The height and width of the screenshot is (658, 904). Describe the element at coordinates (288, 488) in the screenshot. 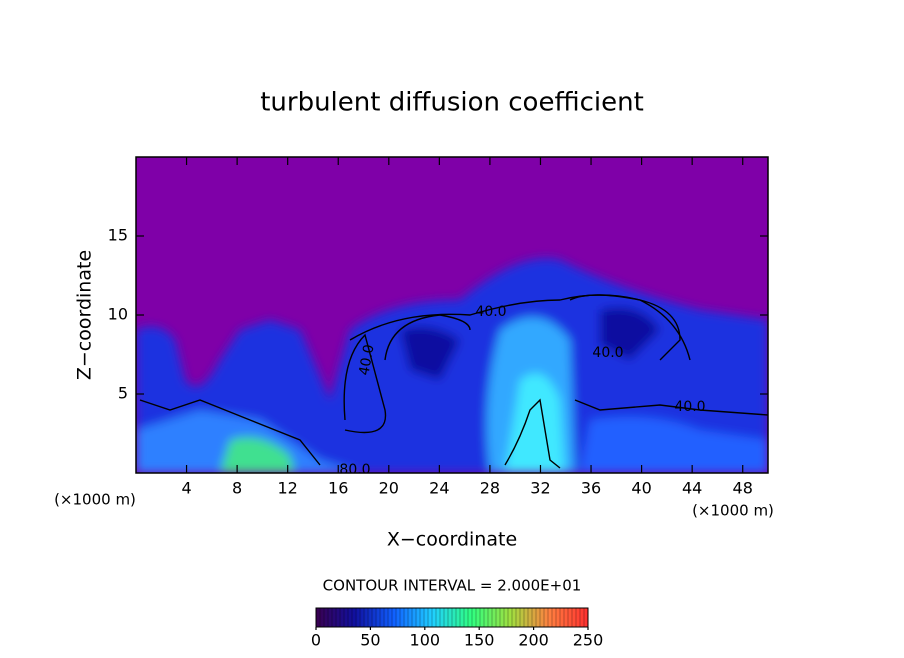

I see `x-tick-label: 12` at that location.